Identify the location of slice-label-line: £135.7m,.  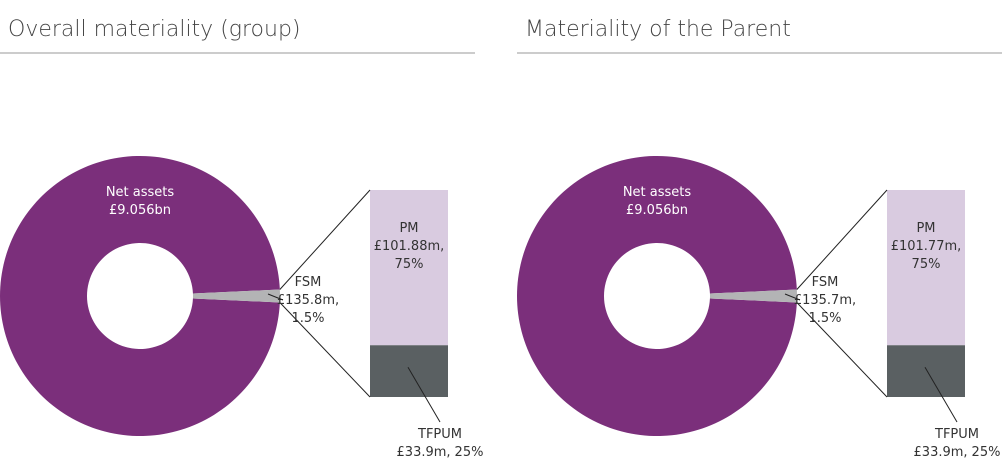
(825, 300).